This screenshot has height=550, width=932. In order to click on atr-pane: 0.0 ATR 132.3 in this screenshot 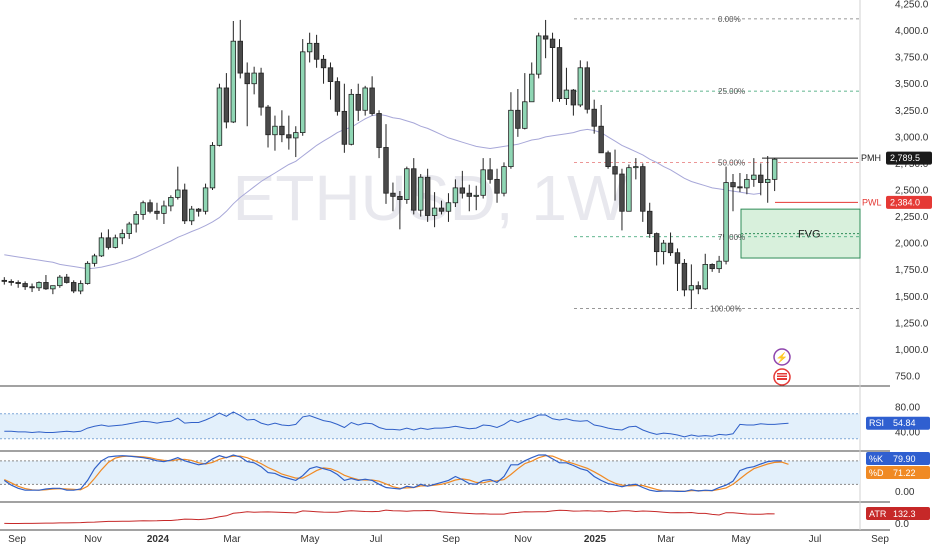, I will do `click(467, 518)`.